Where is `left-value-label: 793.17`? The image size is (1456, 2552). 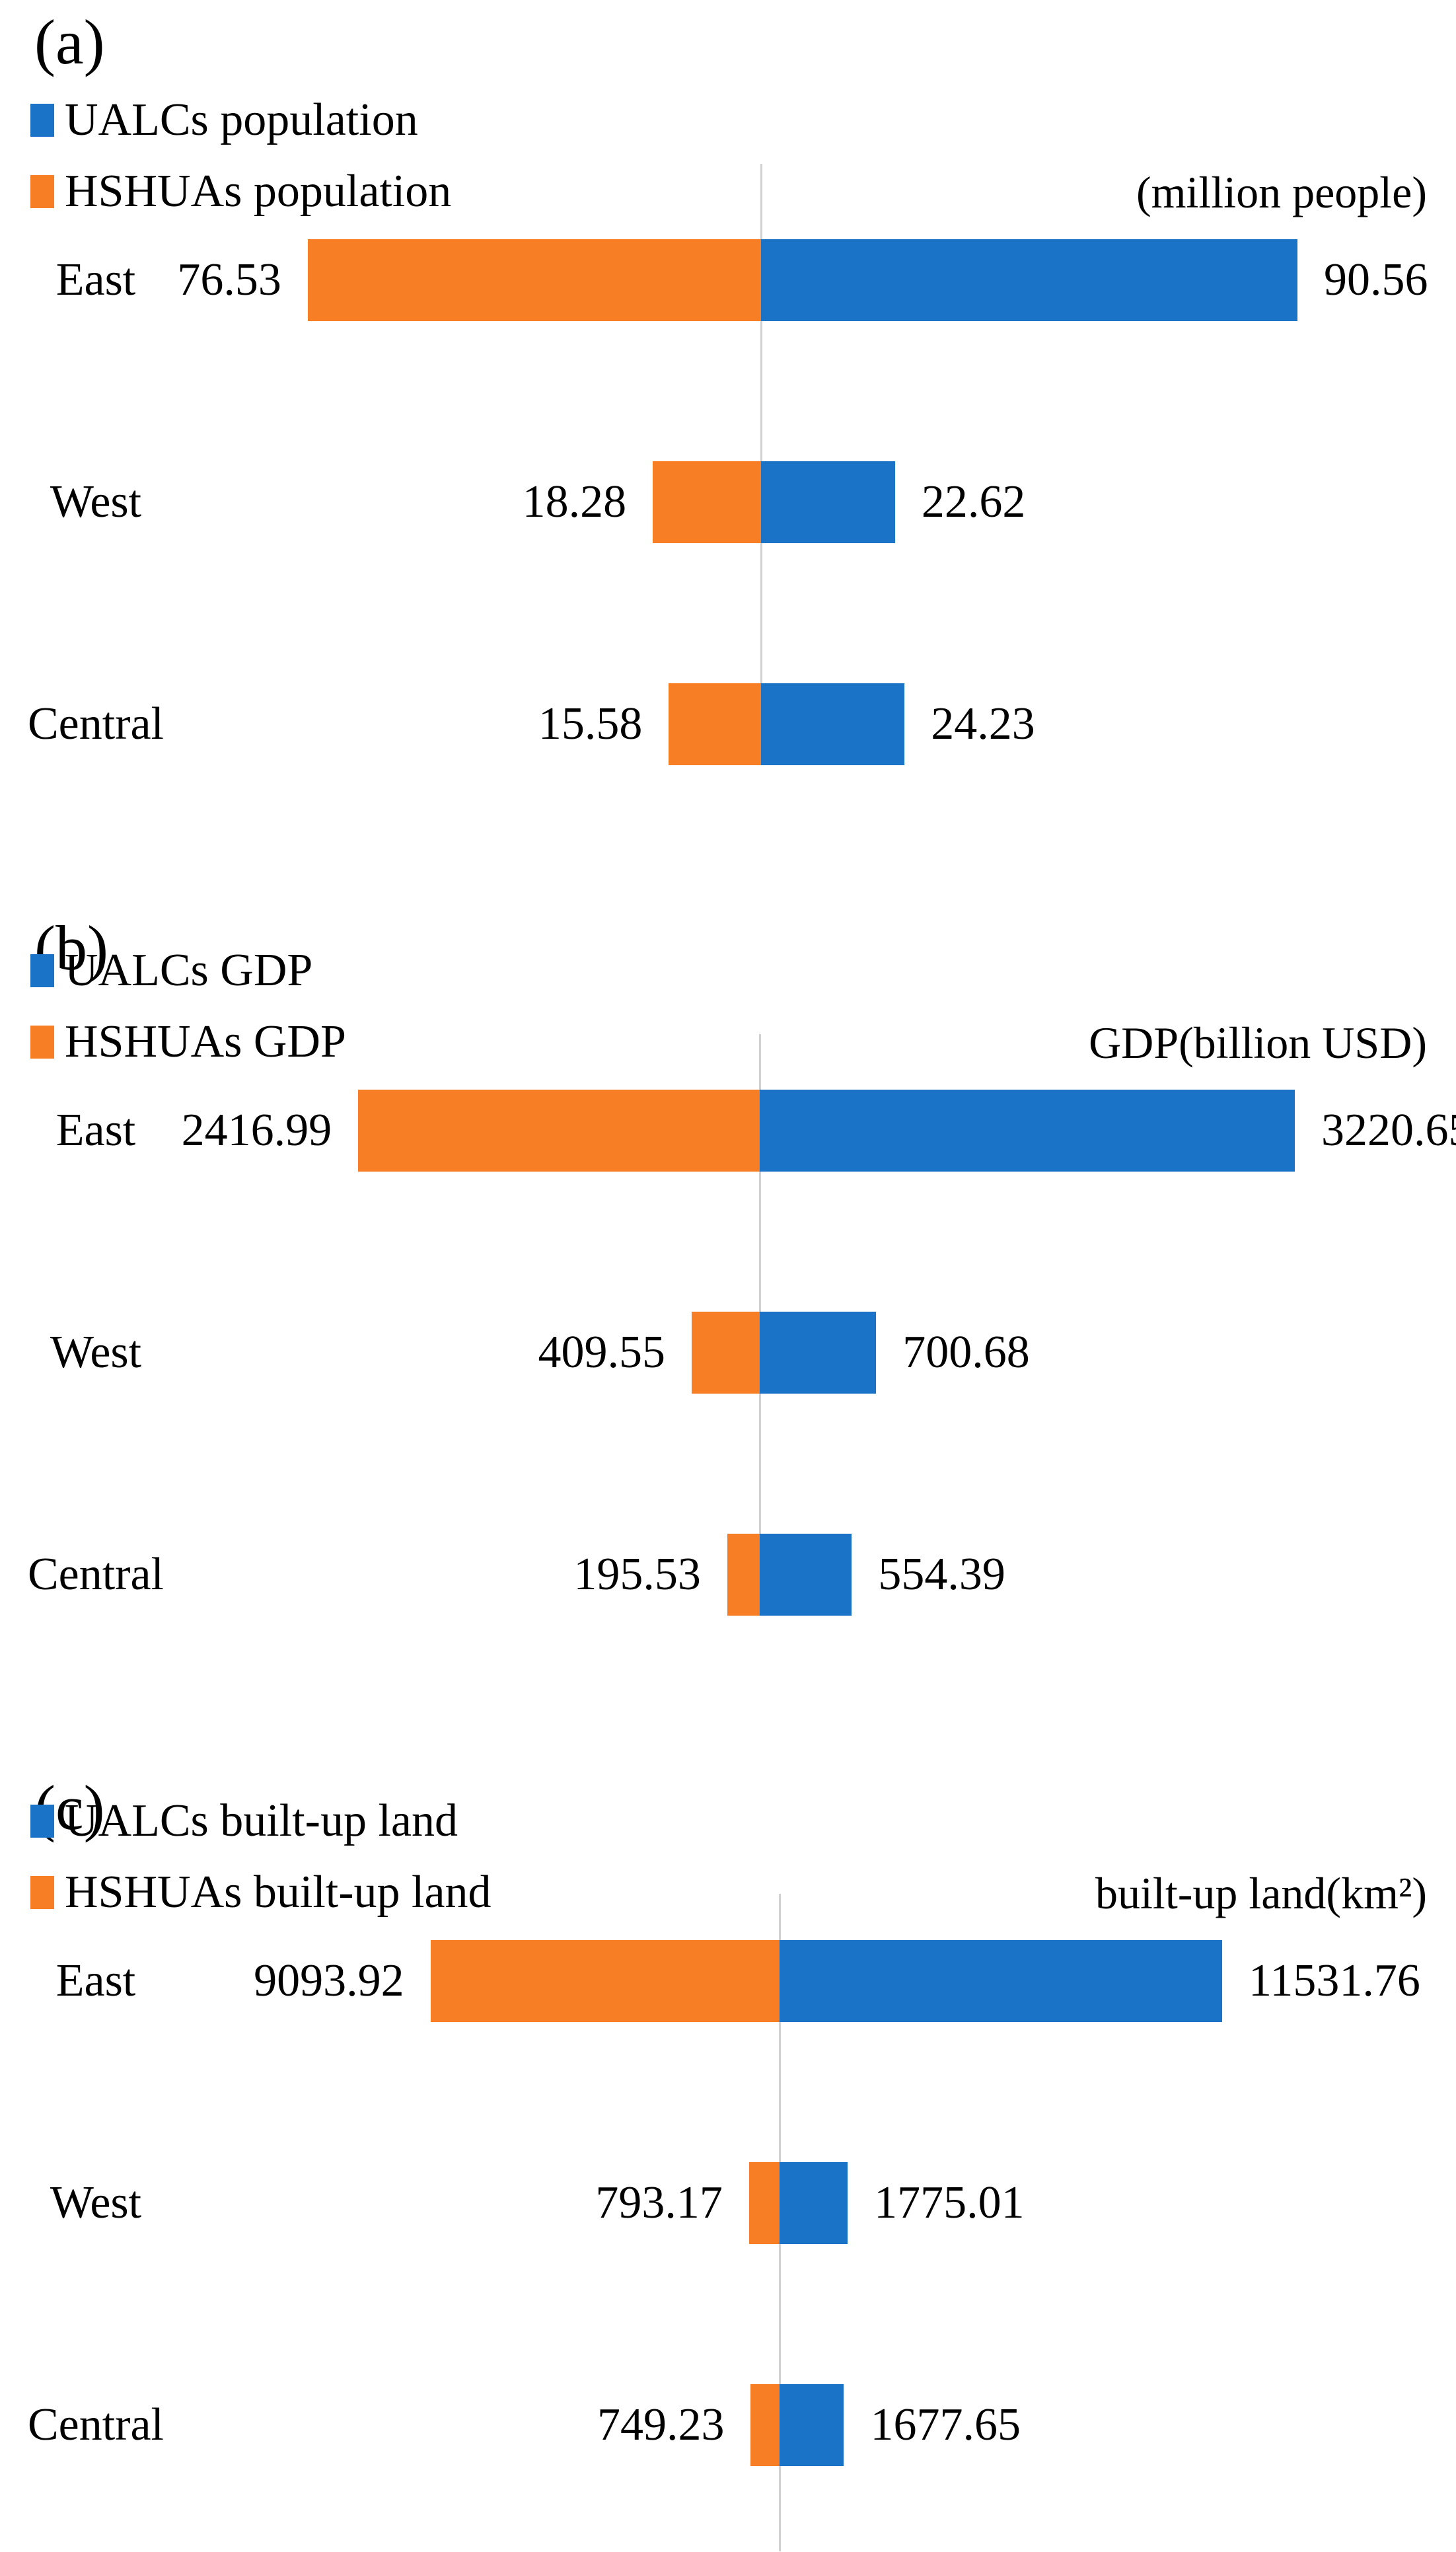 left-value-label: 793.17 is located at coordinates (659, 2202).